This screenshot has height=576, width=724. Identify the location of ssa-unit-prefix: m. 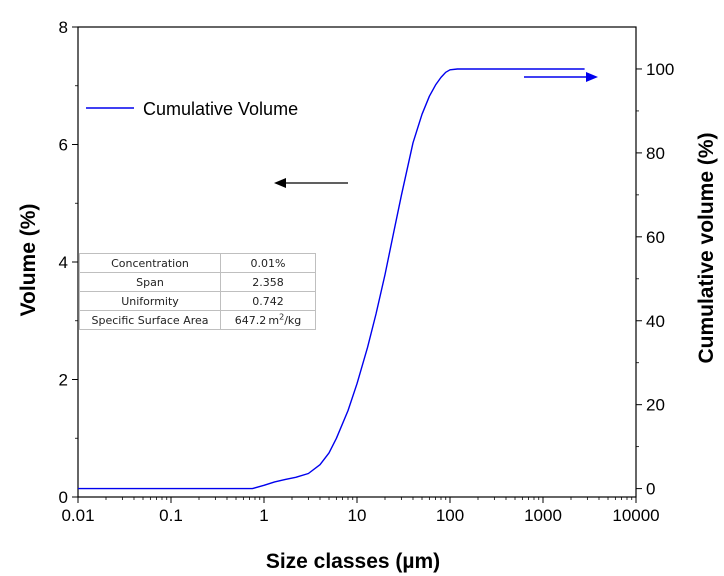
(274, 320).